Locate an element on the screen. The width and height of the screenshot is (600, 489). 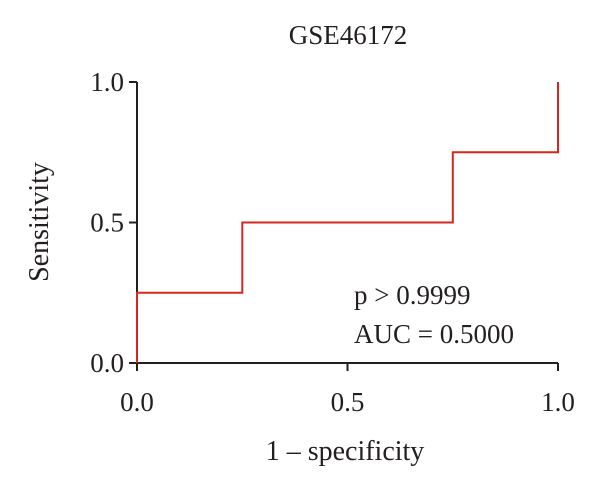
x-tick-label: 0.0 is located at coordinates (137, 402).